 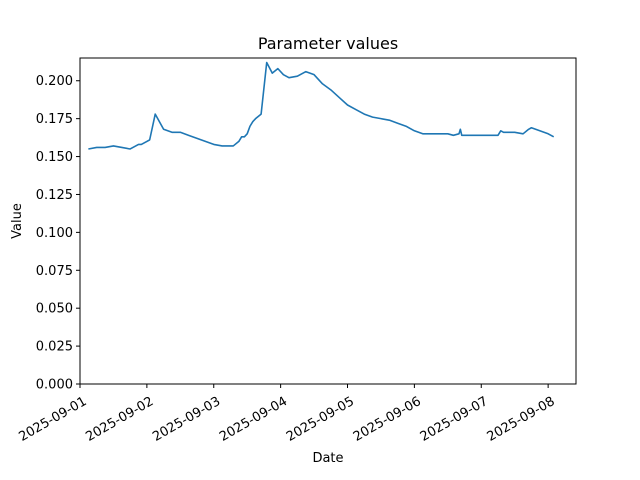 I want to click on x-tick-label: 2025-09-04, so click(x=253, y=419).